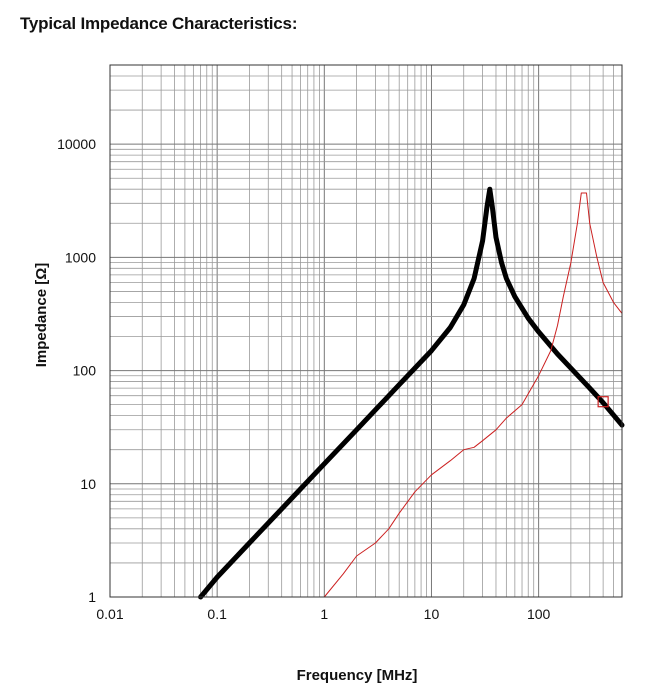  What do you see at coordinates (159, 23) in the screenshot?
I see `chart-title: Typical Impedance Characteristics:` at bounding box center [159, 23].